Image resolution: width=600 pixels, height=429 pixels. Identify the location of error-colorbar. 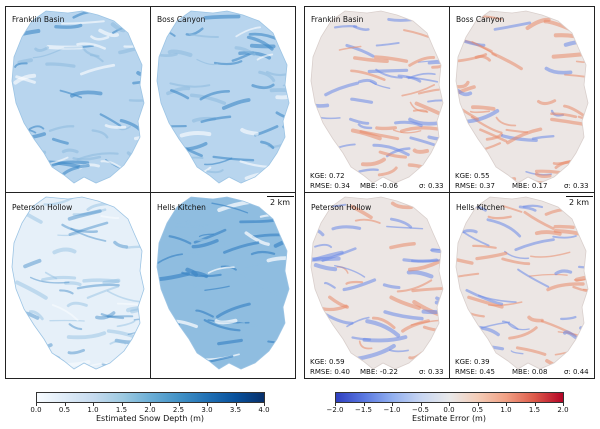
(449, 397).